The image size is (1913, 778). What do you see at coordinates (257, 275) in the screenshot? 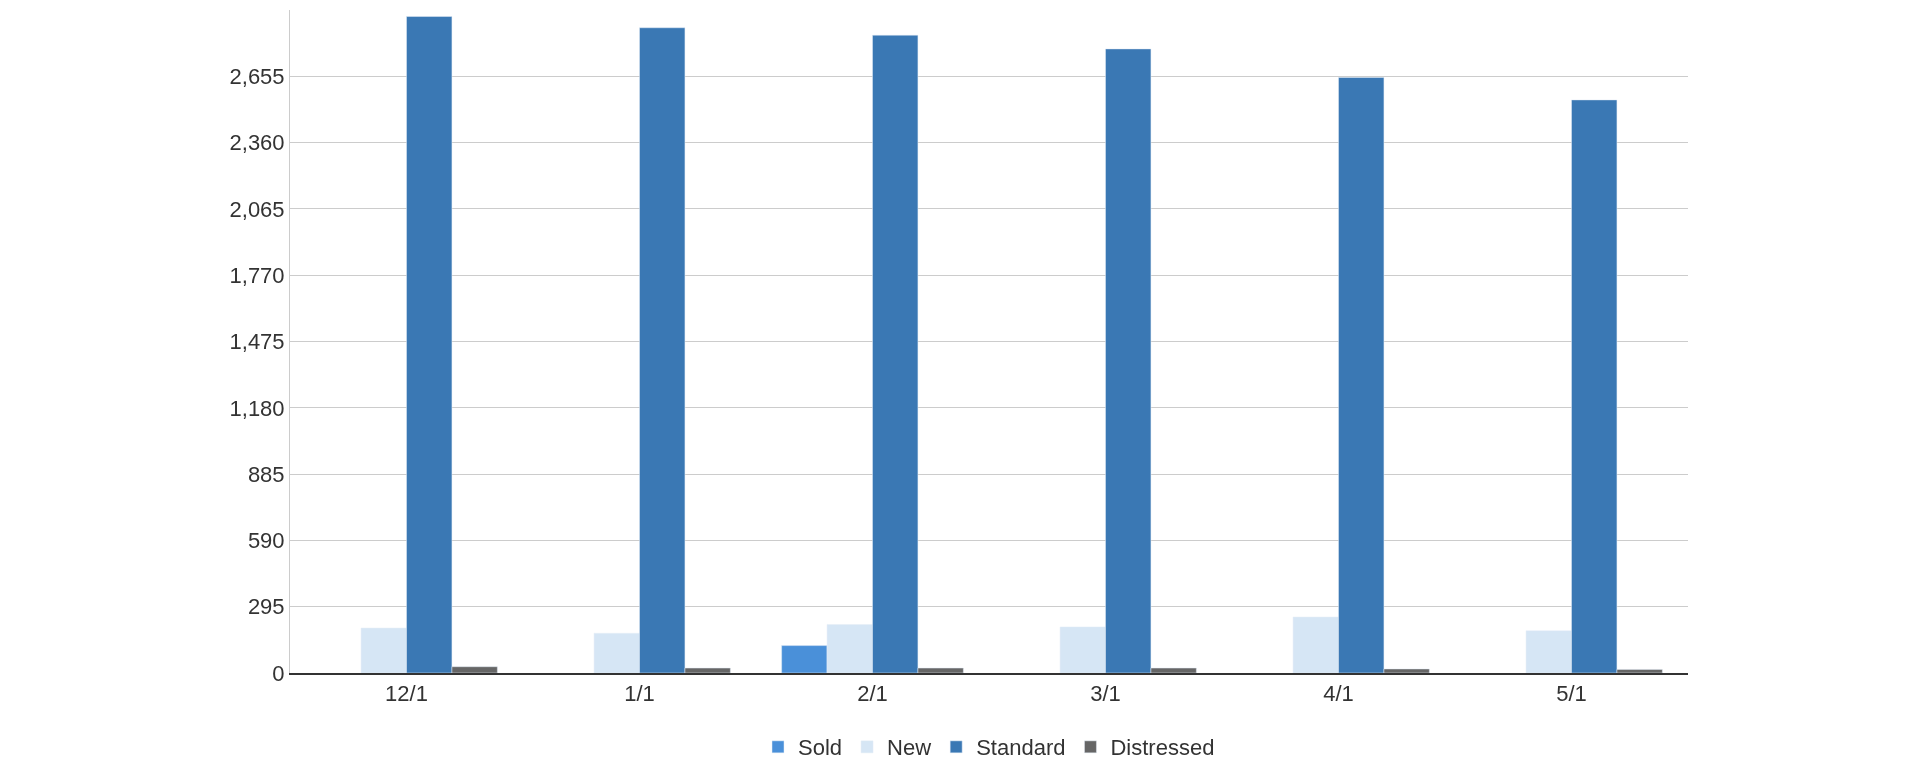
I see `y-tick-label: 1,770` at bounding box center [257, 275].